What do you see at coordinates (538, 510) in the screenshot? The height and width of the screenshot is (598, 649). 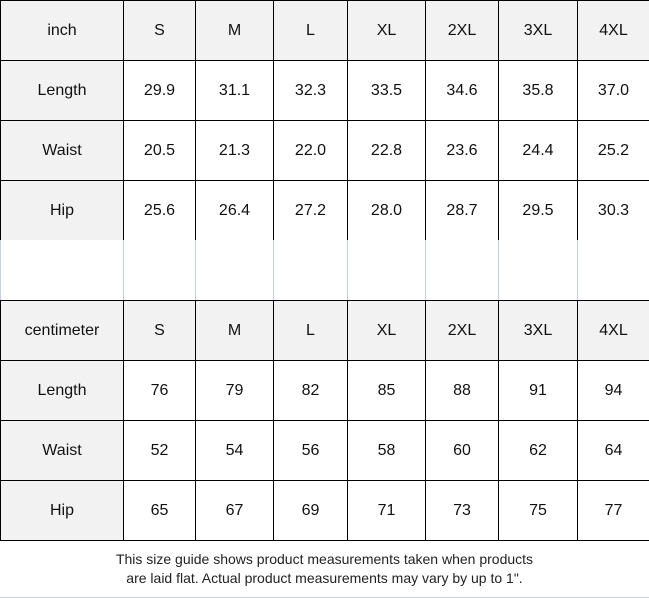 I see `measurement-value: 75` at bounding box center [538, 510].